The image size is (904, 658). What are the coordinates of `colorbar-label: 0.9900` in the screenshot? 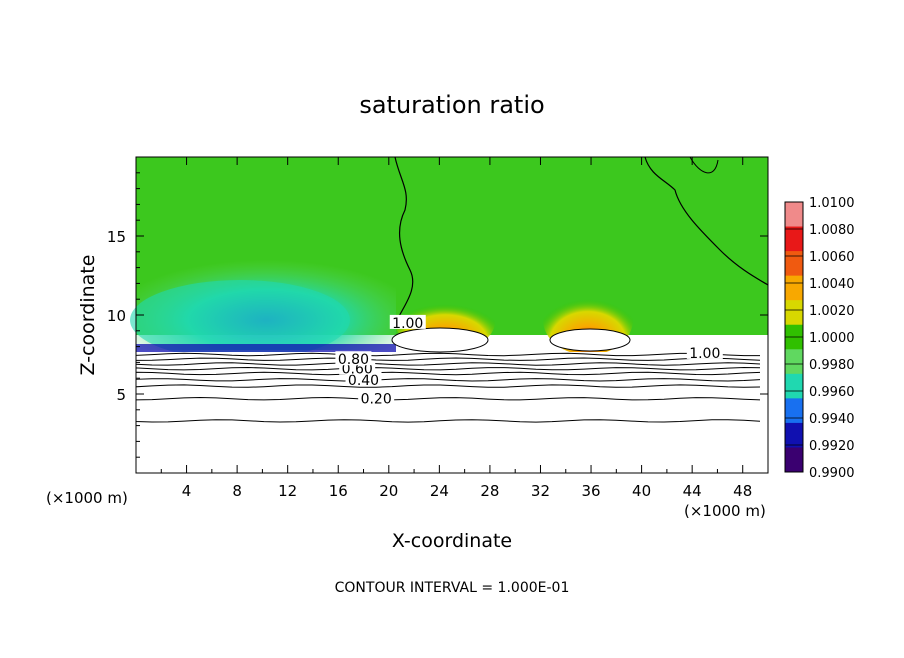 It's located at (832, 473).